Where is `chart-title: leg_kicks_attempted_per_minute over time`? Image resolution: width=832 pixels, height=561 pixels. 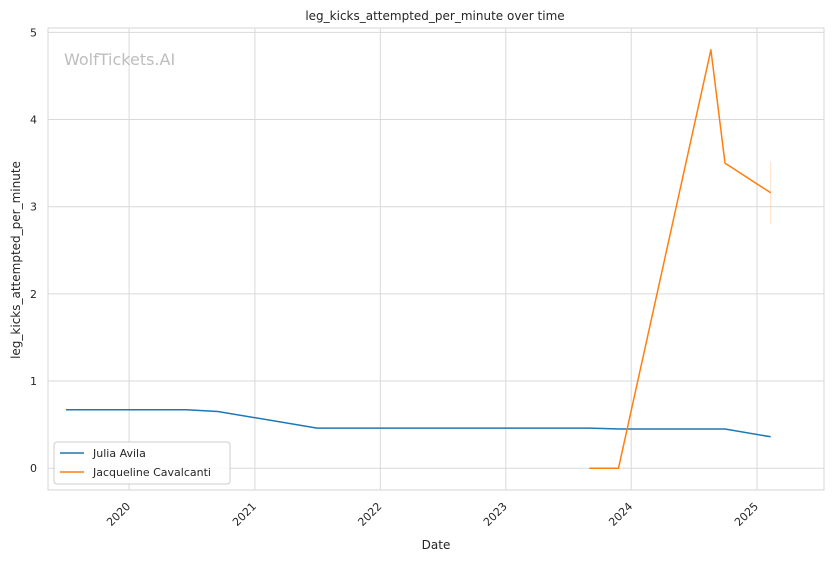 chart-title: leg_kicks_attempted_per_minute over time is located at coordinates (434, 16).